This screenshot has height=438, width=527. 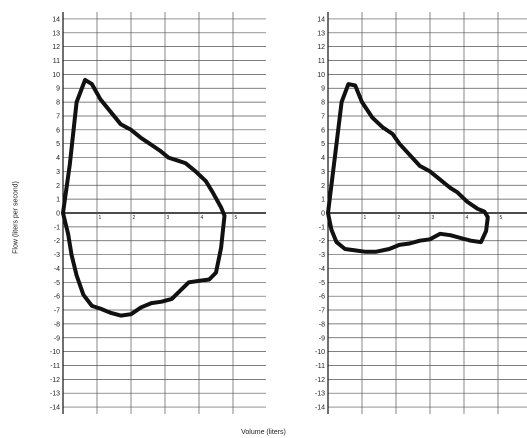 What do you see at coordinates (408, 168) in the screenshot?
I see `flow-volume-loop` at bounding box center [408, 168].